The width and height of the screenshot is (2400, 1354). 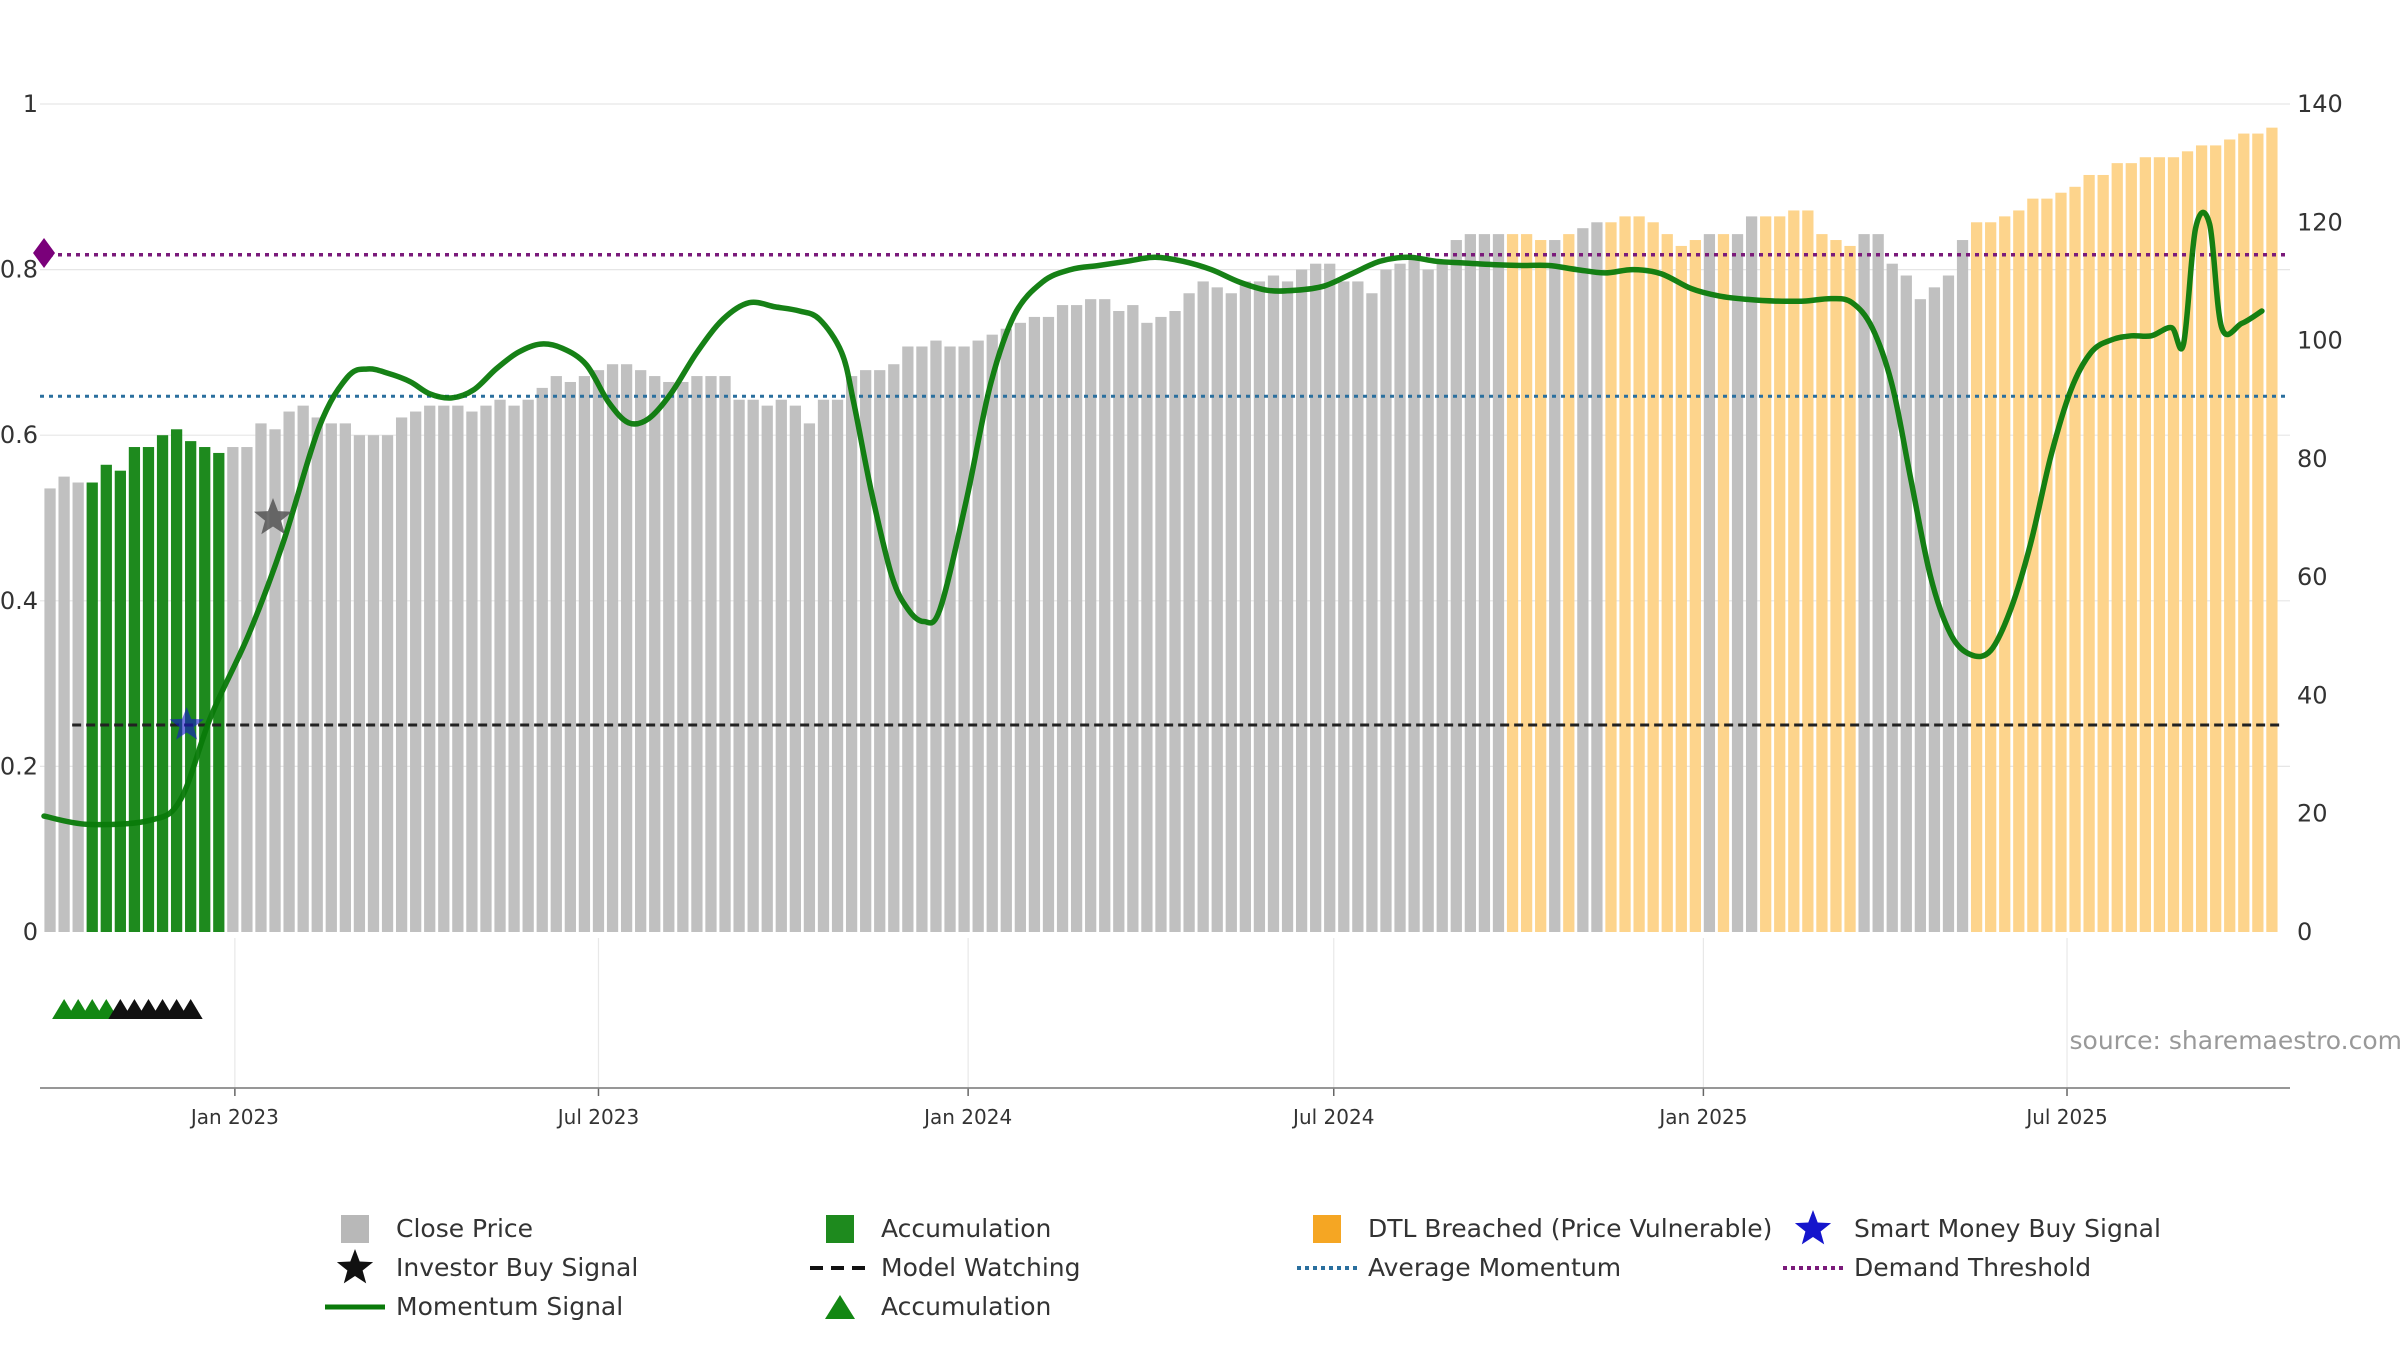 What do you see at coordinates (2007, 1228) in the screenshot?
I see `legend-label: Smart Money Buy Signal` at bounding box center [2007, 1228].